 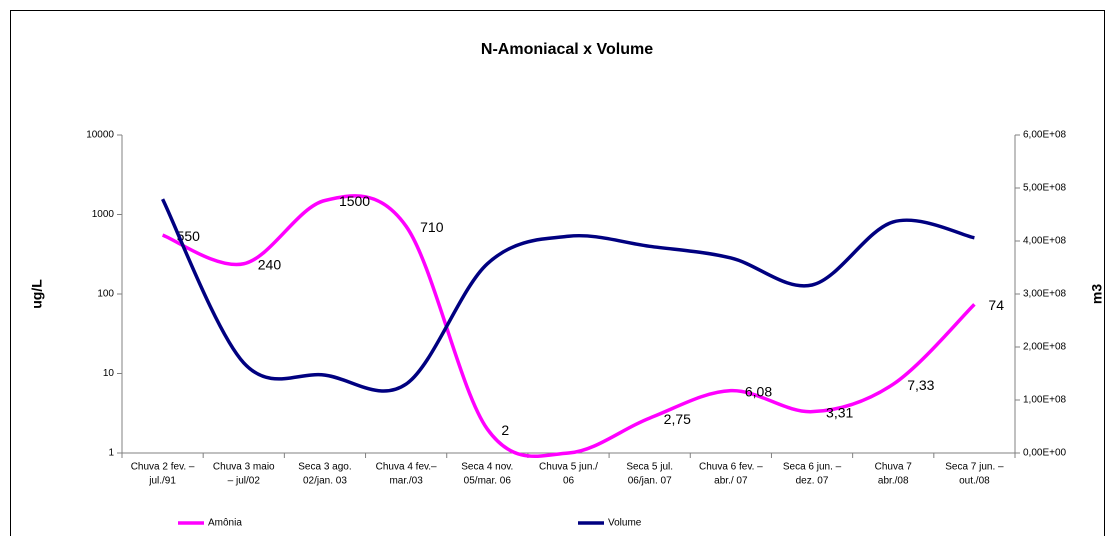 I want to click on y-tick-label: 10000, so click(x=100, y=135).